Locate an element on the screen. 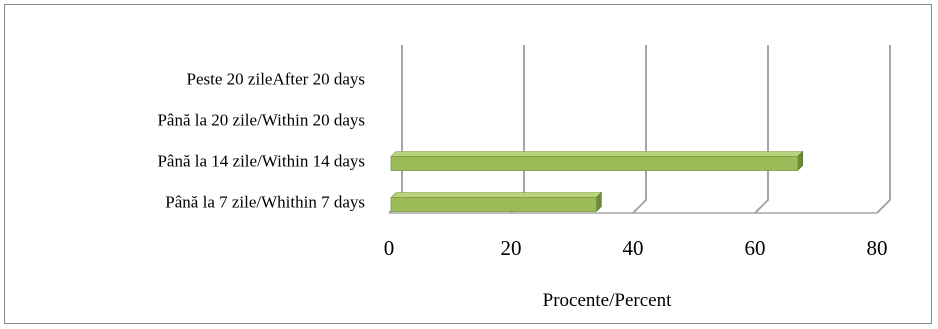 The image size is (938, 329). bars is located at coordinates (597, 181).